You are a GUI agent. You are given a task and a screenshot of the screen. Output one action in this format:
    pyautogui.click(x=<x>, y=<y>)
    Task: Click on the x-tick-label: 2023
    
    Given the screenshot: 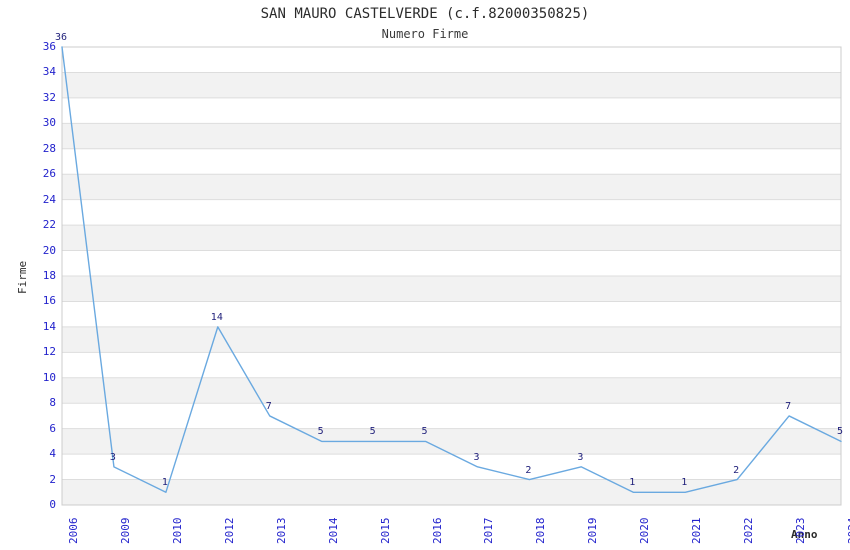 What is the action you would take?
    pyautogui.click(x=801, y=531)
    